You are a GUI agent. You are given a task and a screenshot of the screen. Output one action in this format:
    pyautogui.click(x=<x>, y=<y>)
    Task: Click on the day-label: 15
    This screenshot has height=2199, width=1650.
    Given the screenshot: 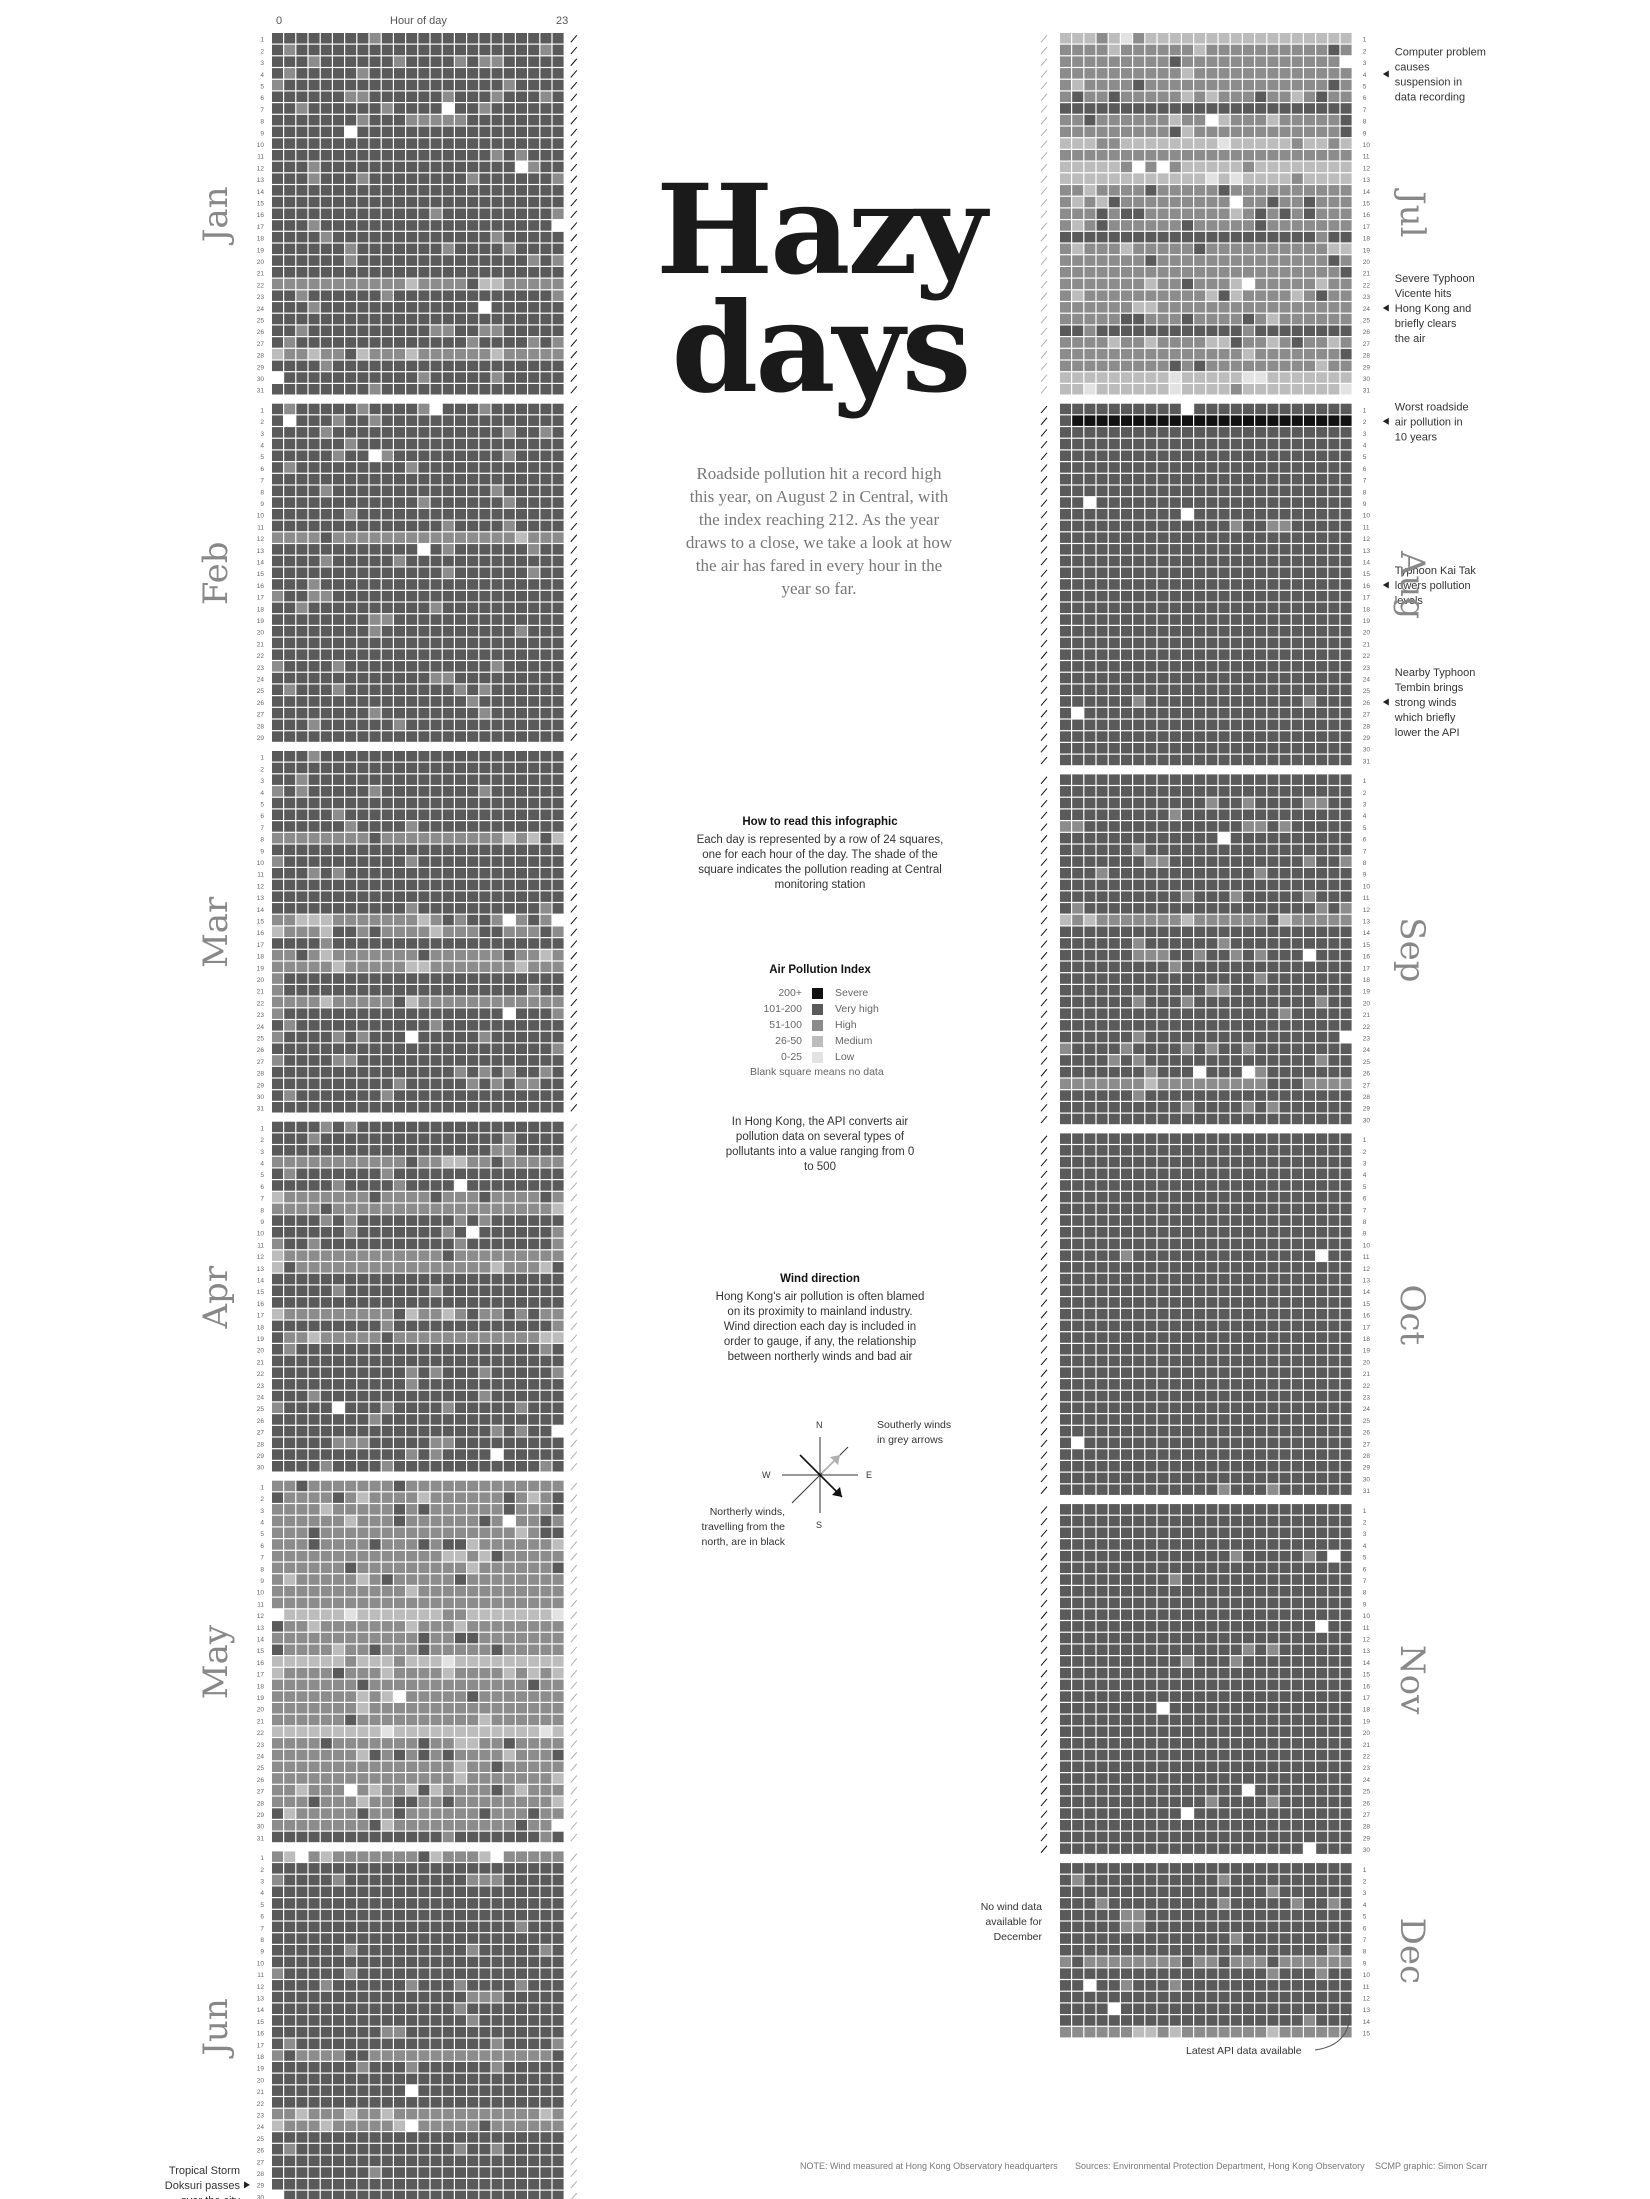 What is the action you would take?
    pyautogui.click(x=261, y=1651)
    